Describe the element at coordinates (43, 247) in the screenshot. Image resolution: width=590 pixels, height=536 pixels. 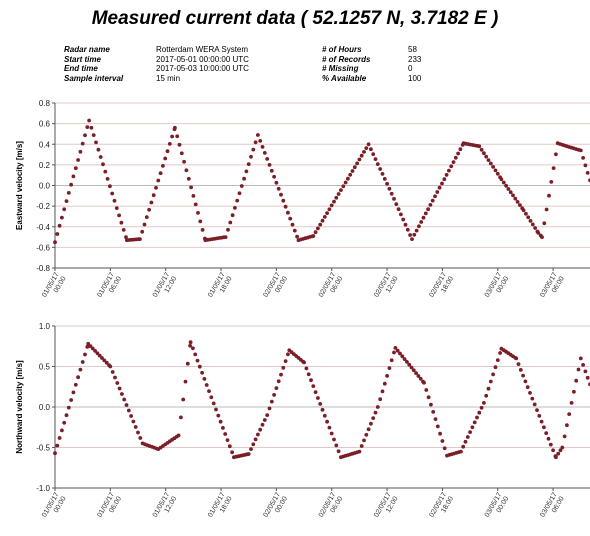
I see `y-tick-label: -0.6` at that location.